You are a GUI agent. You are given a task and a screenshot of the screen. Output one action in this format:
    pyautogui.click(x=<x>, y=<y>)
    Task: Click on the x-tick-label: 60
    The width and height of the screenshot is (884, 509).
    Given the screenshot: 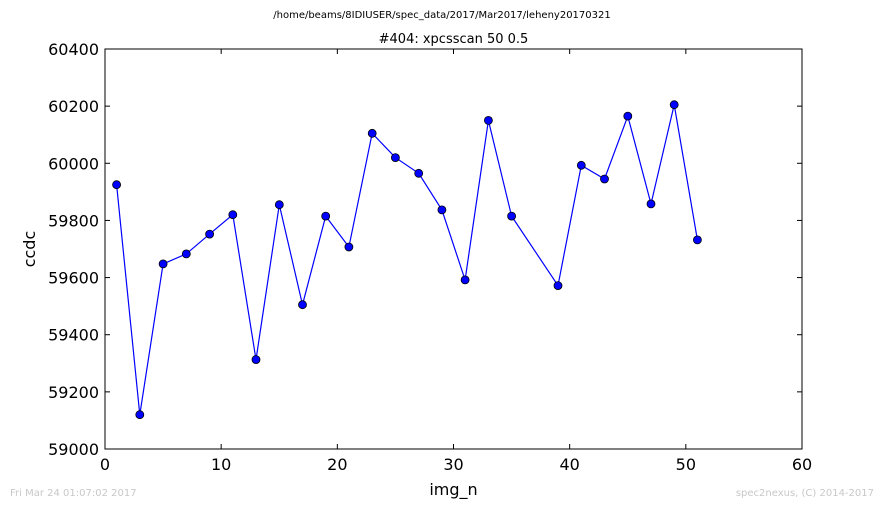 What is the action you would take?
    pyautogui.click(x=802, y=464)
    